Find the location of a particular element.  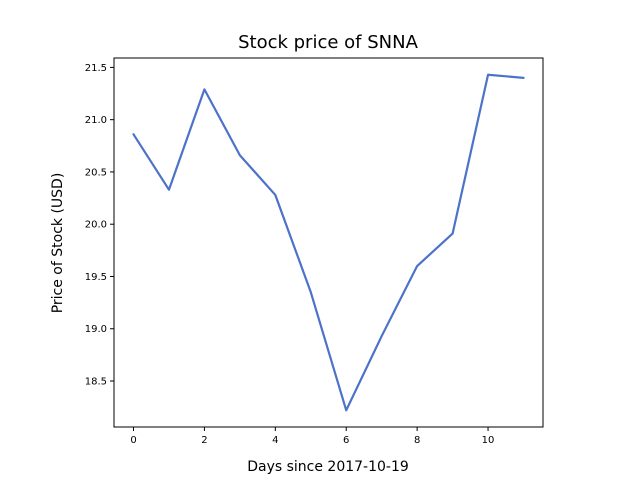

y-tick-label: 20.5 is located at coordinates (96, 172).